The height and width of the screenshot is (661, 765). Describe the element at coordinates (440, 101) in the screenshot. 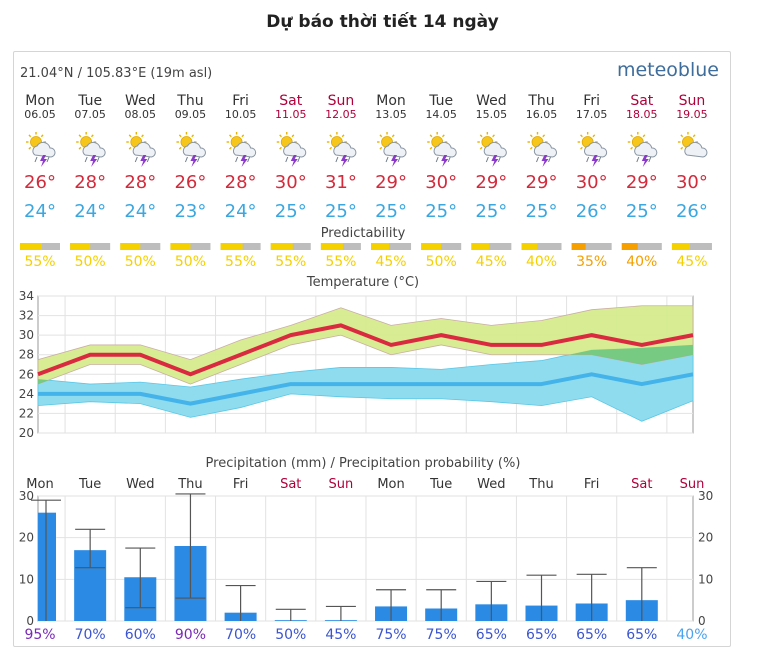

I see `day-name: Tue` at that location.